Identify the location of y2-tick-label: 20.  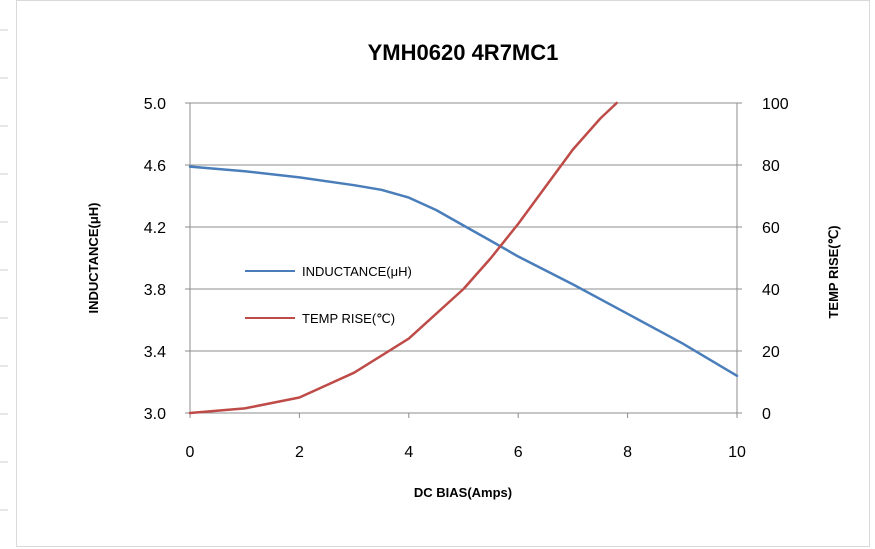
(771, 352).